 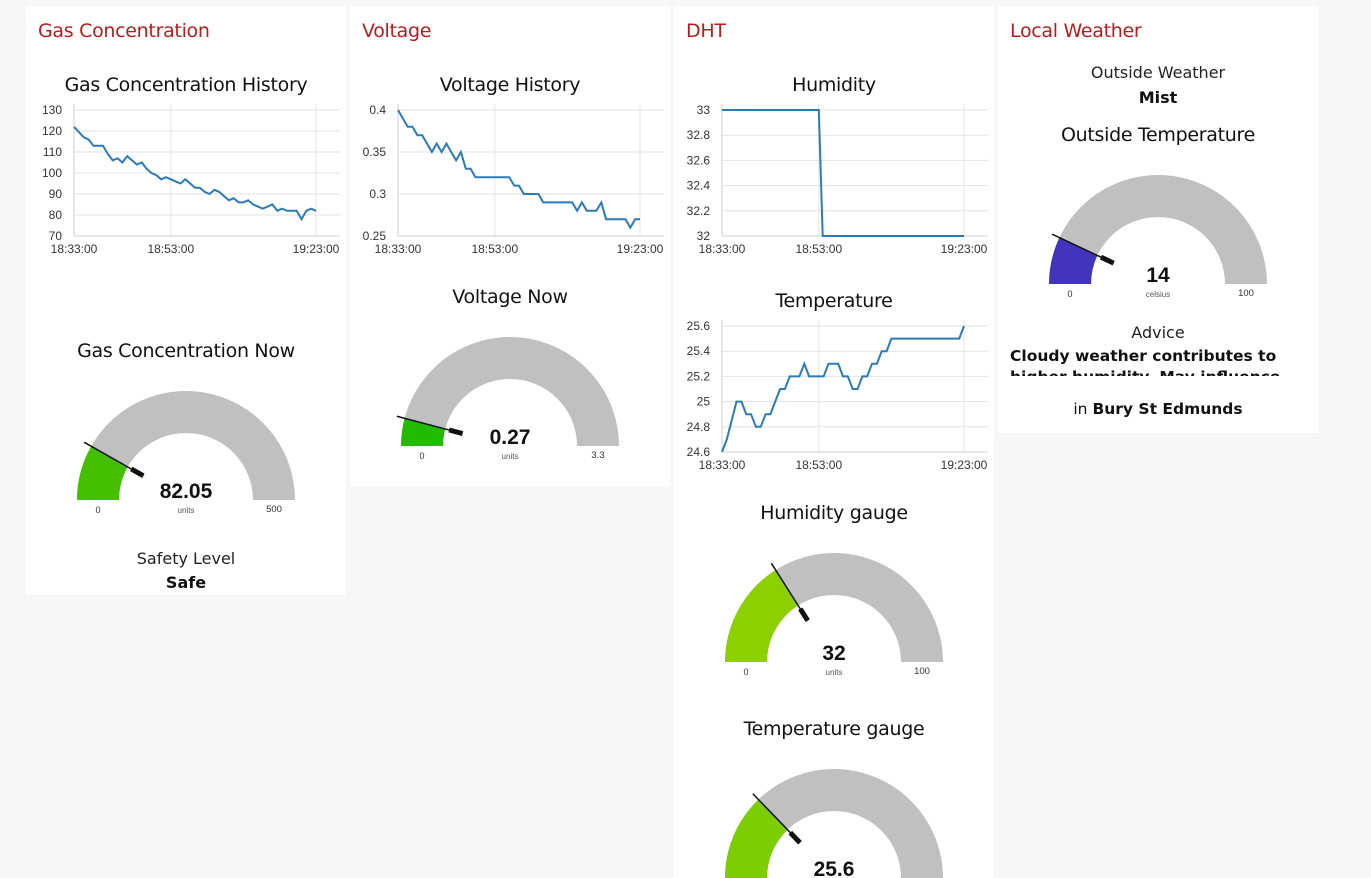 What do you see at coordinates (699, 427) in the screenshot?
I see `y-tick-label: 24.8` at bounding box center [699, 427].